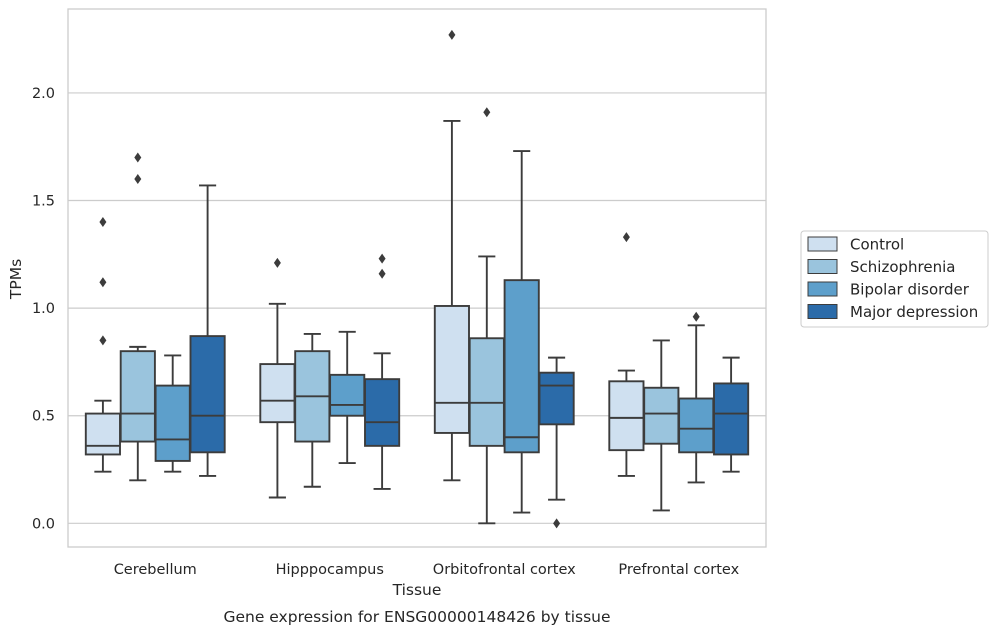  I want to click on y-tick-labels: 0.0 0.5 1.0 1.5 2.0, so click(43, 309).